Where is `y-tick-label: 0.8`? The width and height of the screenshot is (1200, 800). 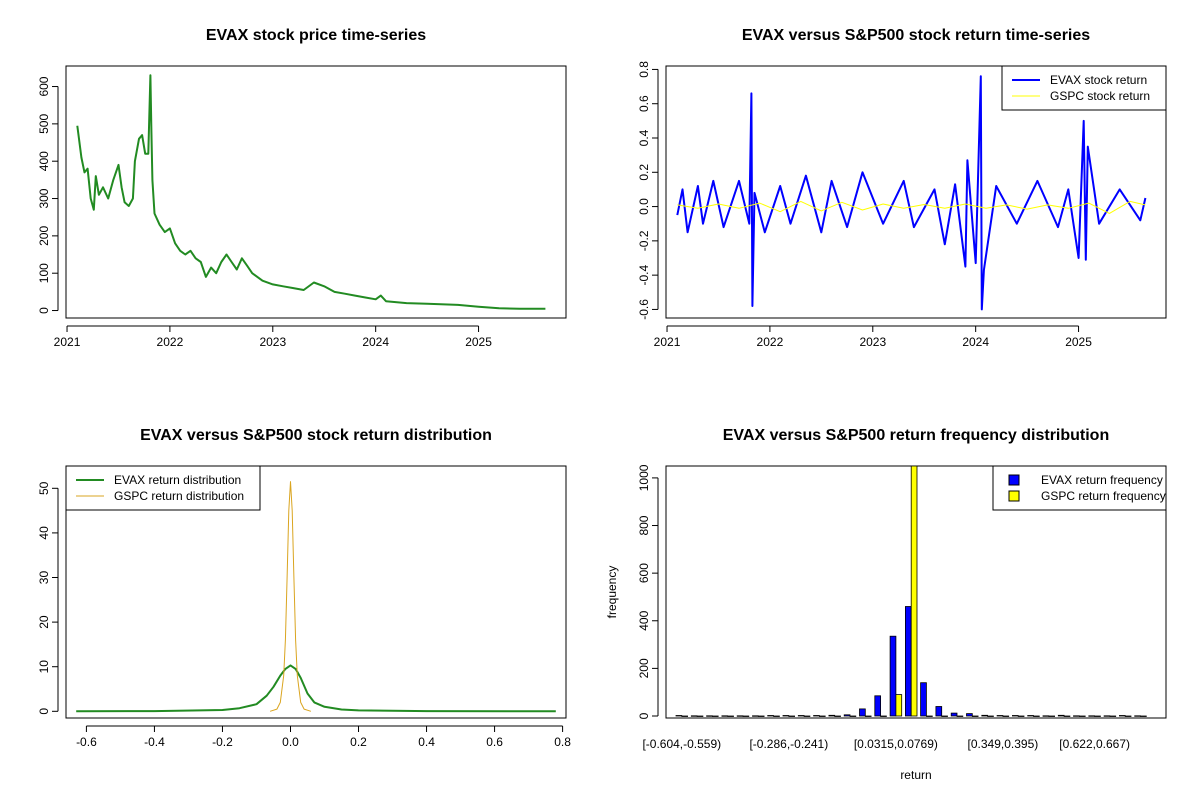
y-tick-label: 0.8 is located at coordinates (644, 69).